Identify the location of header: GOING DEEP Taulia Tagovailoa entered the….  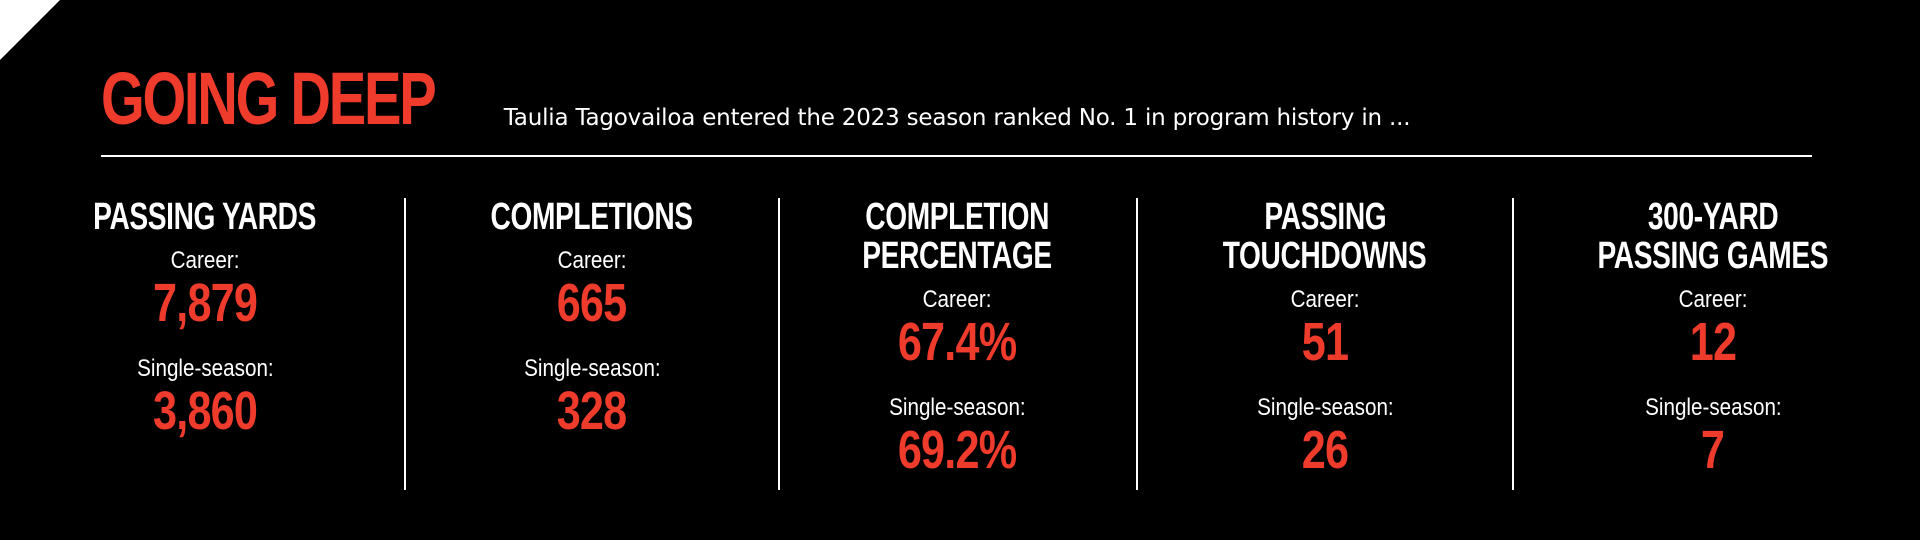
(756, 98).